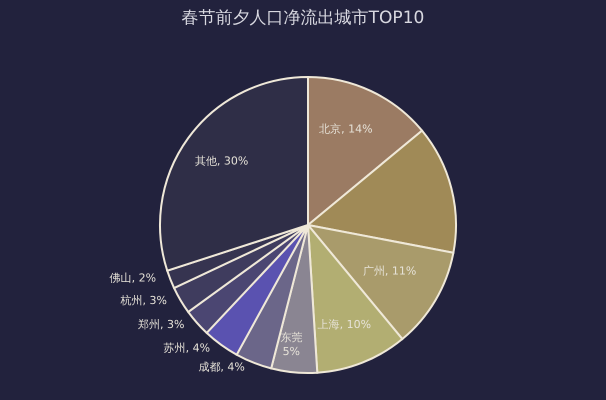  What do you see at coordinates (187, 347) in the screenshot?
I see `slice-label: 苏州, 4%` at bounding box center [187, 347].